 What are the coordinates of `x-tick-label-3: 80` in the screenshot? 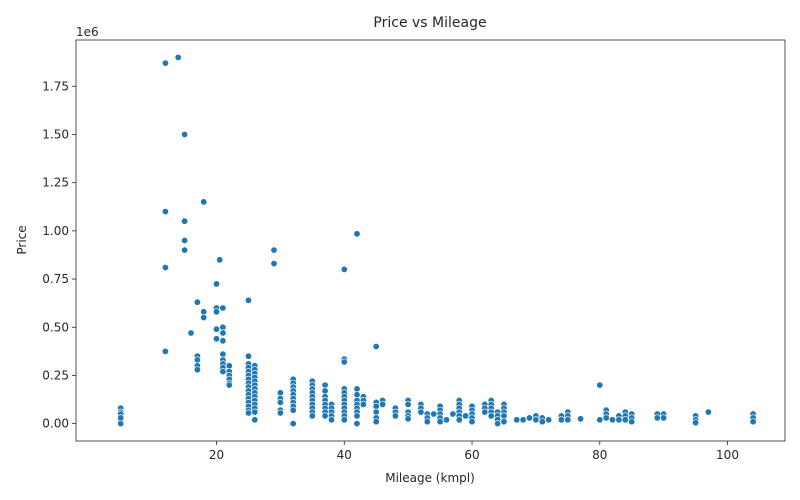 It's located at (599, 455).